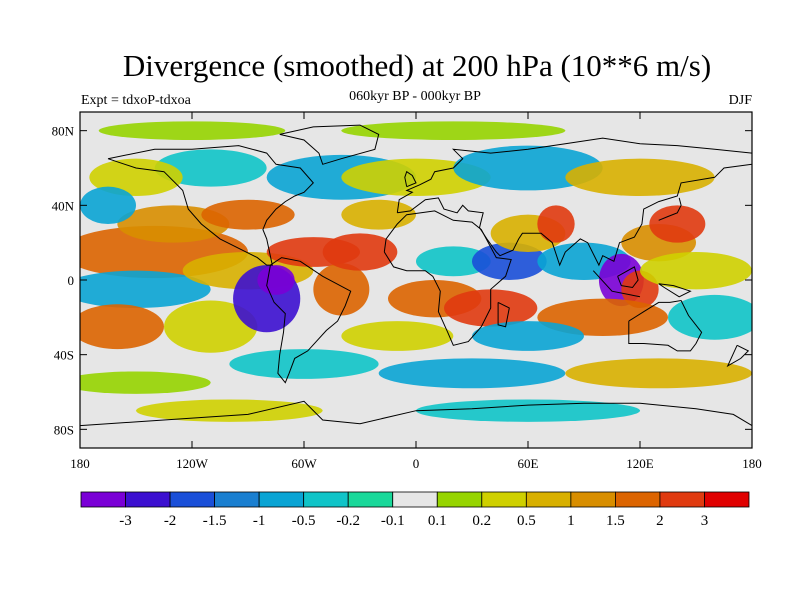  What do you see at coordinates (192, 463) in the screenshot?
I see `lon-tick-label: 120W` at bounding box center [192, 463].